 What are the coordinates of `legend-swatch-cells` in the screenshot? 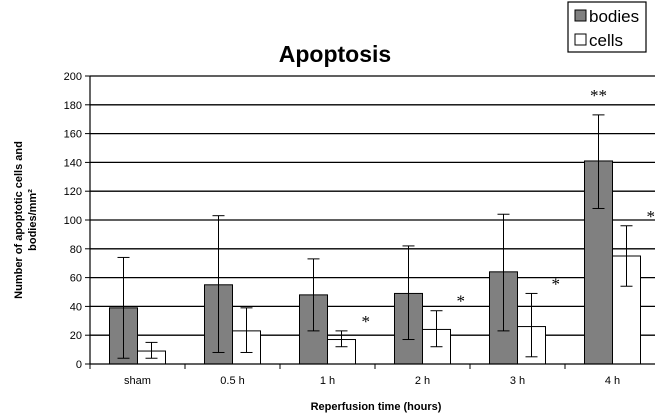 It's located at (580, 39).